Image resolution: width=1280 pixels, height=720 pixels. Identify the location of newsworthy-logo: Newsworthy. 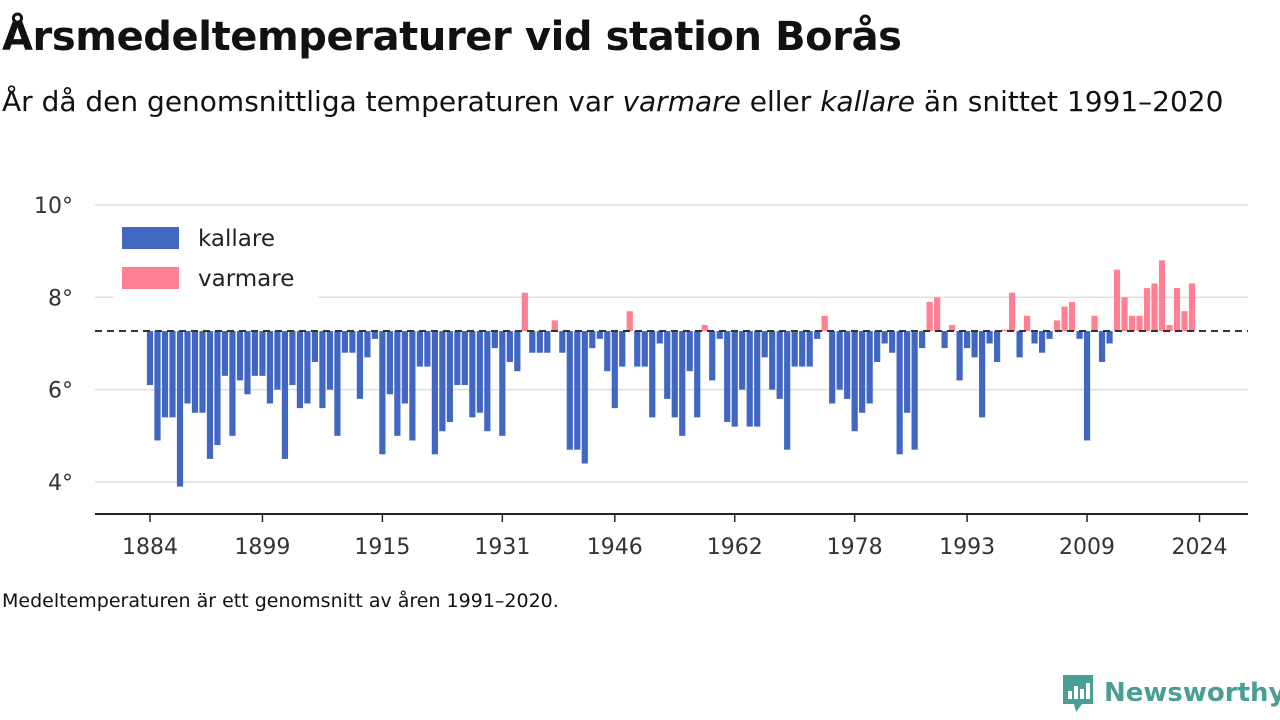
(1170, 693).